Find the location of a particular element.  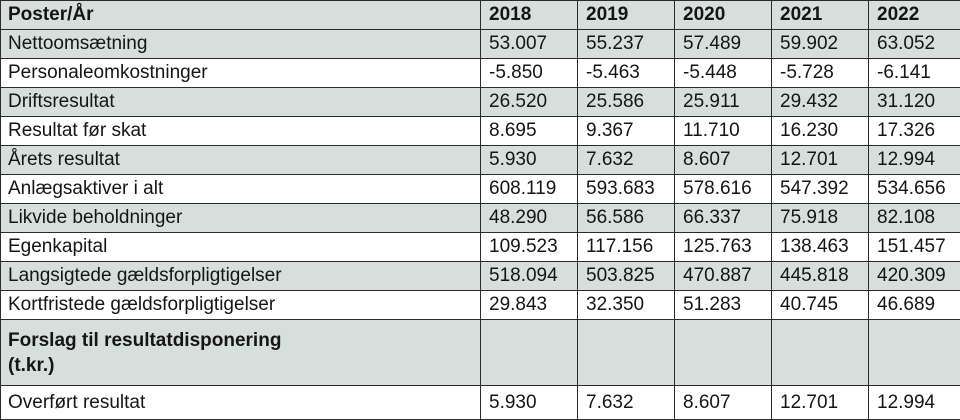

value-cell: 578.616 is located at coordinates (723, 189).